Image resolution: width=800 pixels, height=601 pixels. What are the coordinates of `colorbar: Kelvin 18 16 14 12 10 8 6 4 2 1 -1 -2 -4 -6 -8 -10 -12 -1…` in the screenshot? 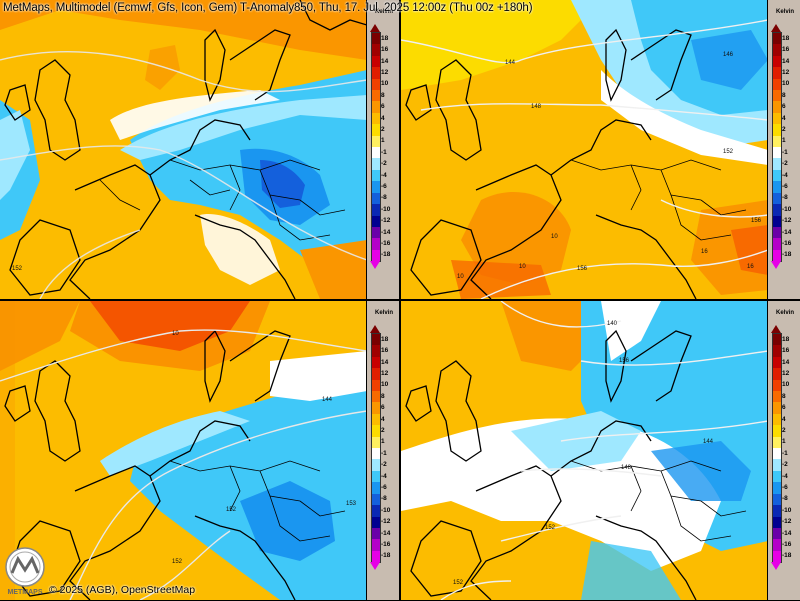 It's located at (382, 149).